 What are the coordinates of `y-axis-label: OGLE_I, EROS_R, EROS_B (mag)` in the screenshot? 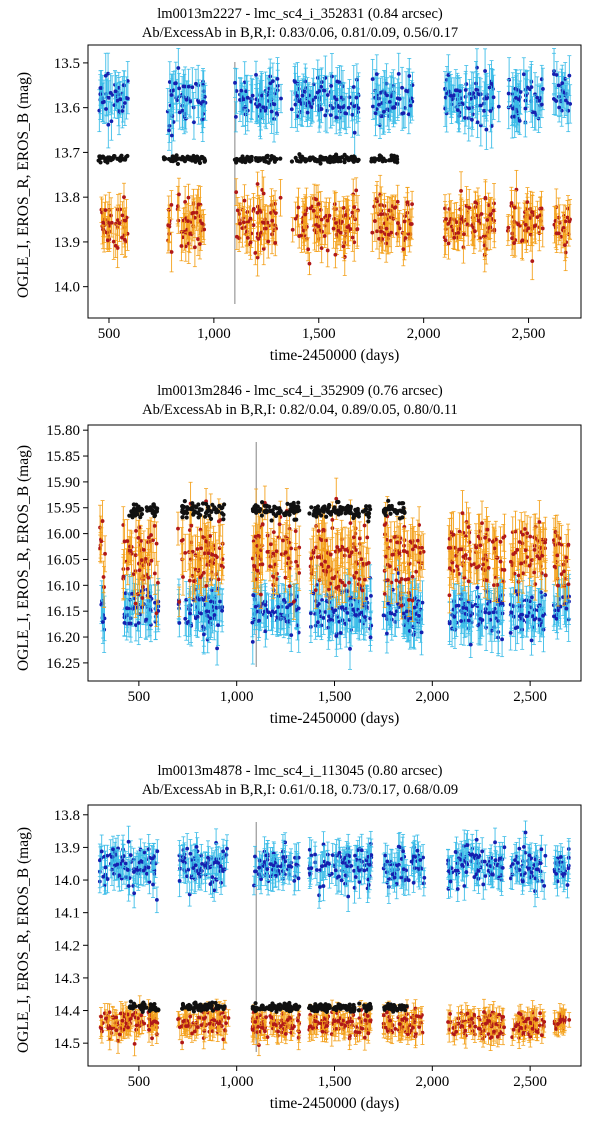 It's located at (23, 185).